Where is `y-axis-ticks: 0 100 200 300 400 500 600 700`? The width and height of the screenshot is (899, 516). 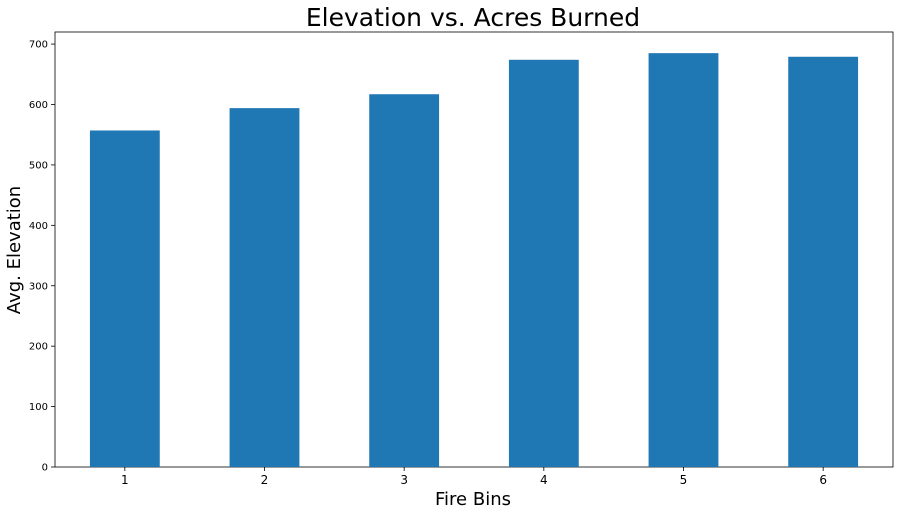 y-axis-ticks: 0 100 200 300 400 500 600 700 is located at coordinates (42, 257).